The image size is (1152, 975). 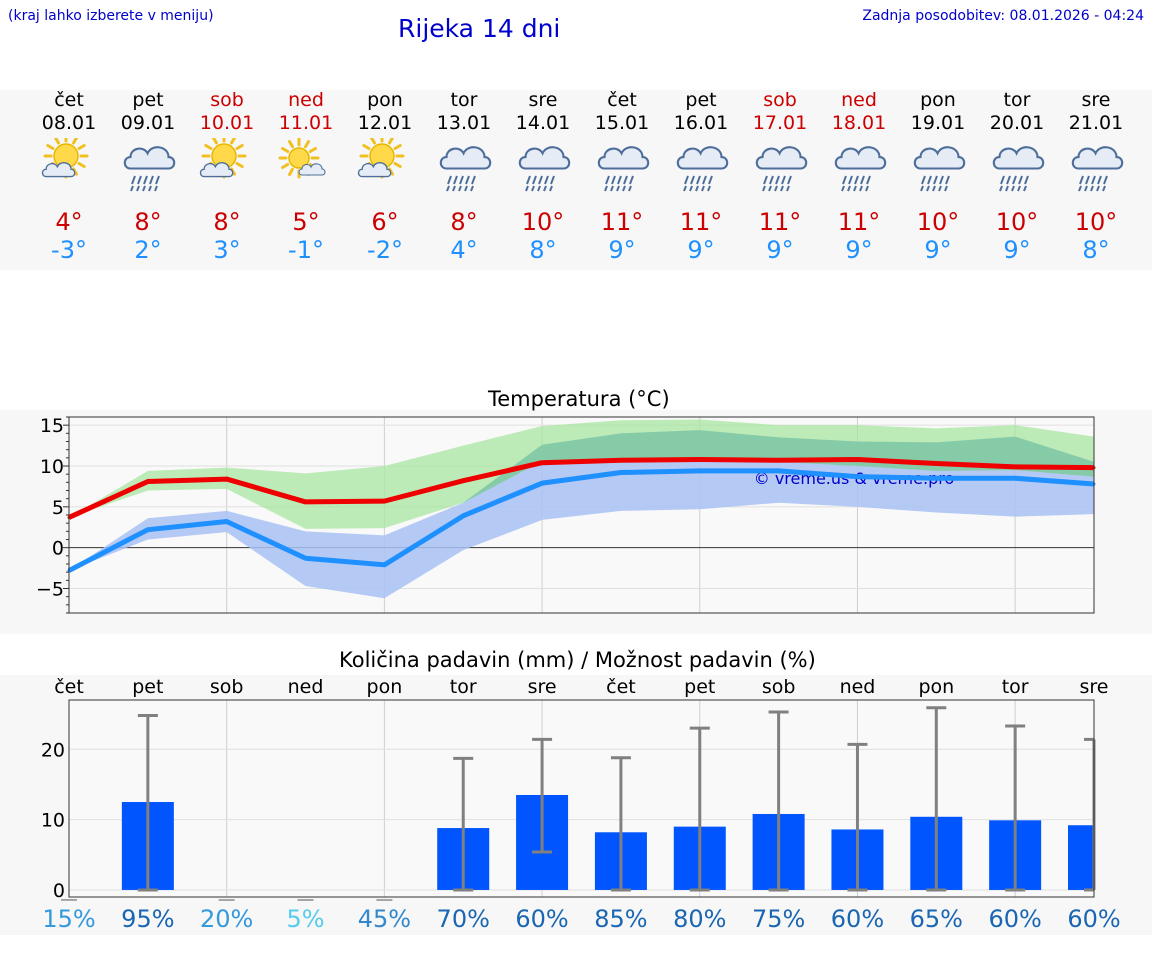 What do you see at coordinates (579, 399) in the screenshot?
I see `temperature-chart-title: Temperatura (°C)` at bounding box center [579, 399].